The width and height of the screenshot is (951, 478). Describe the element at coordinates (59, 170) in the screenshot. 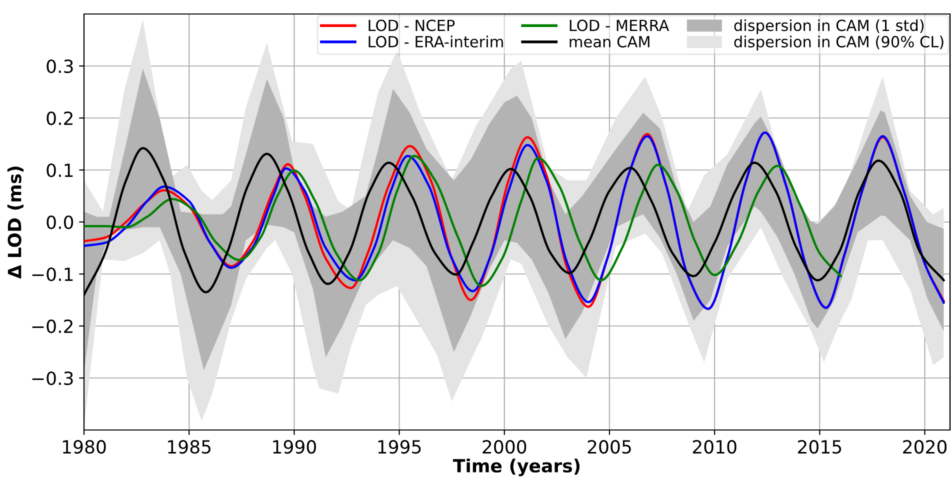

I see `y-tick-label: 0.1` at that location.